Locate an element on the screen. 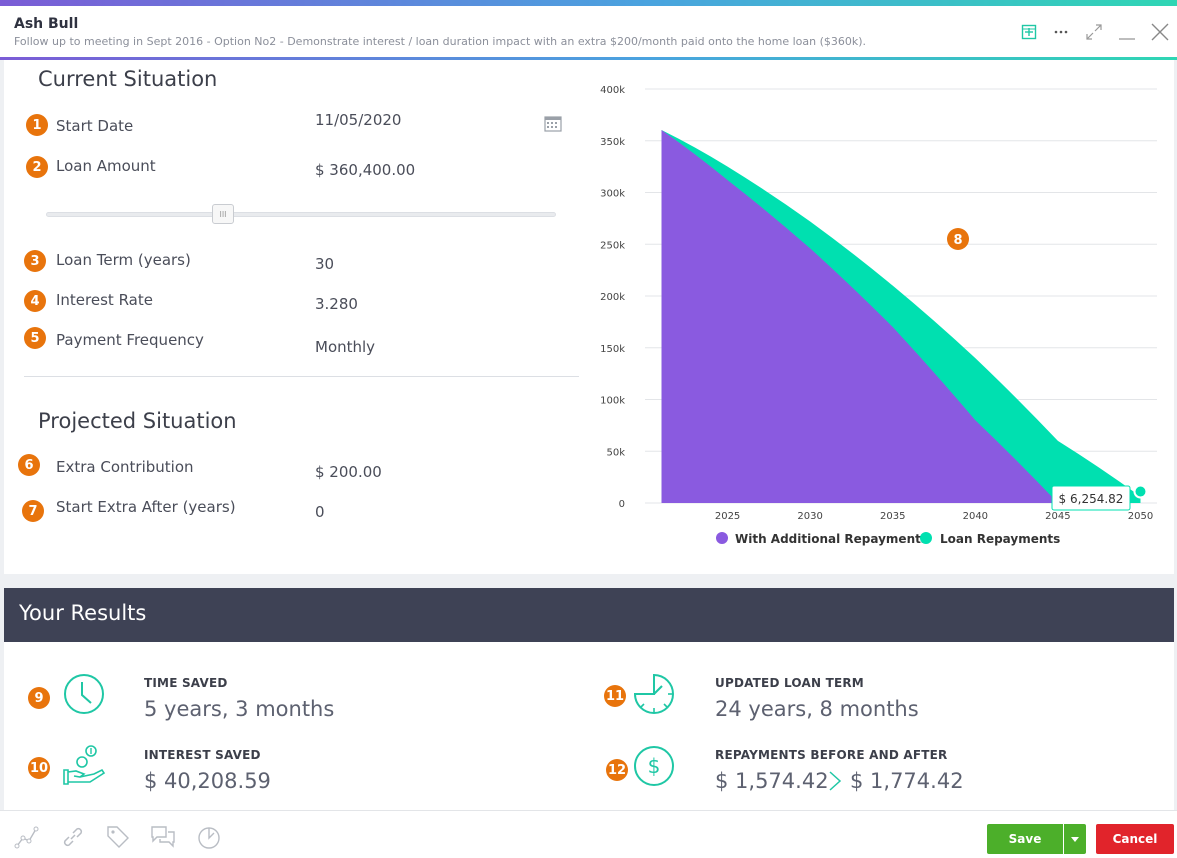 This screenshot has height=858, width=1177. window-title: Ash Bull is located at coordinates (46, 24).